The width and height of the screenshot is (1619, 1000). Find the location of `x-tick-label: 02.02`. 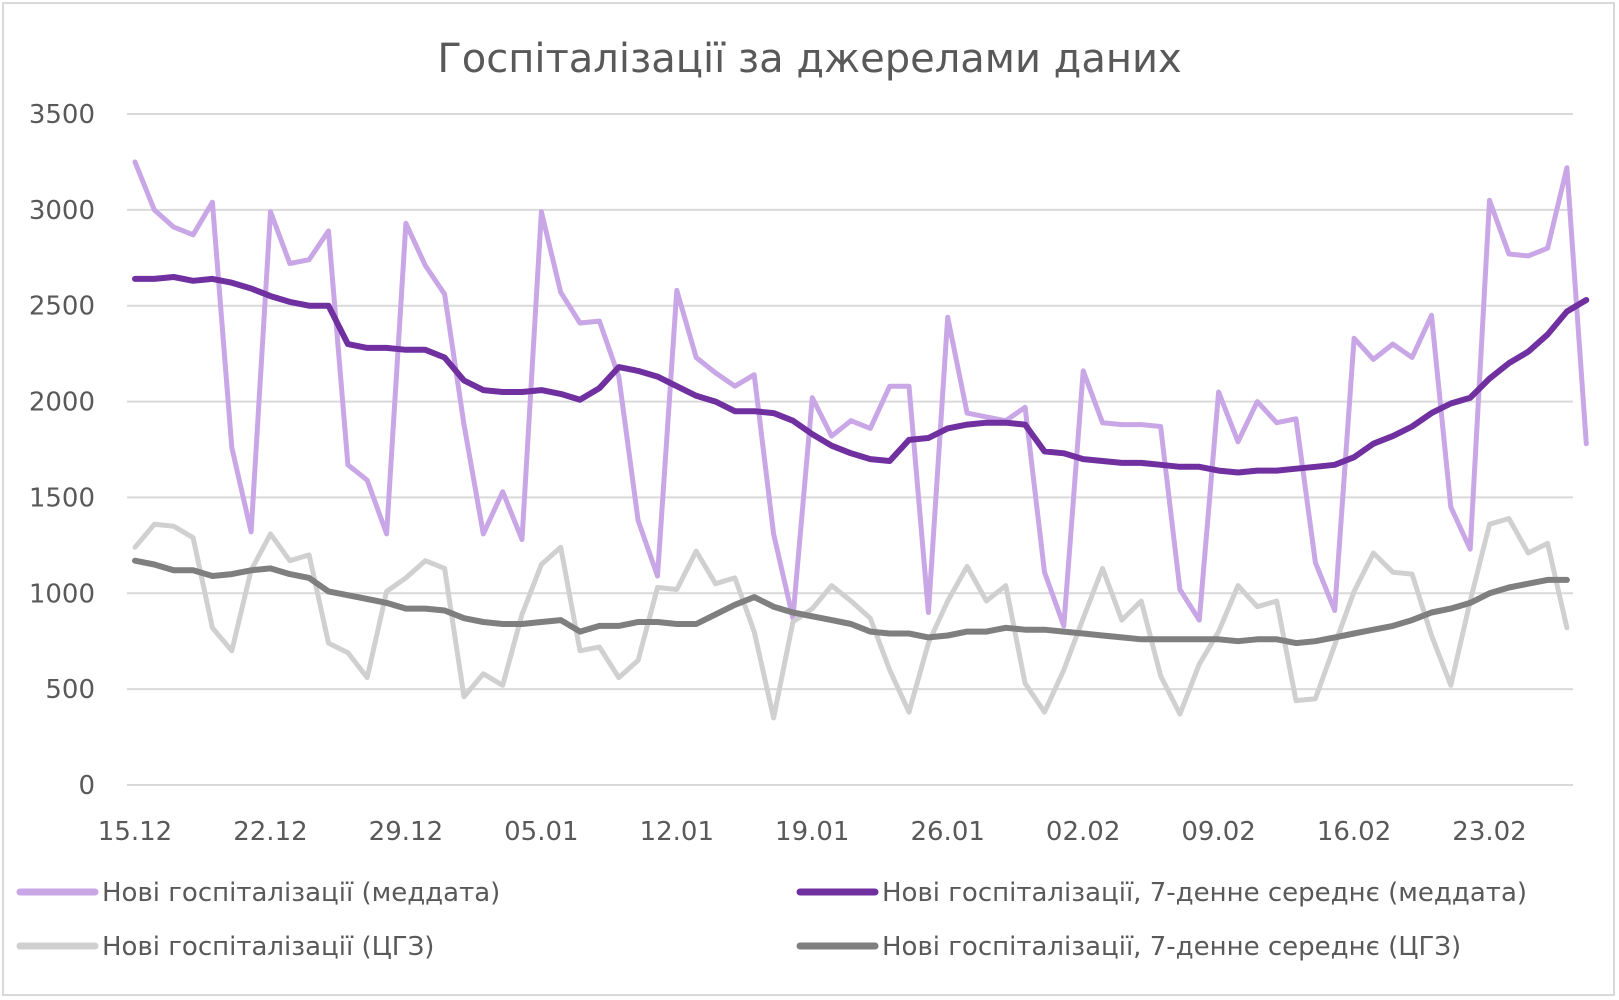

x-tick-label: 02.02 is located at coordinates (1083, 832).